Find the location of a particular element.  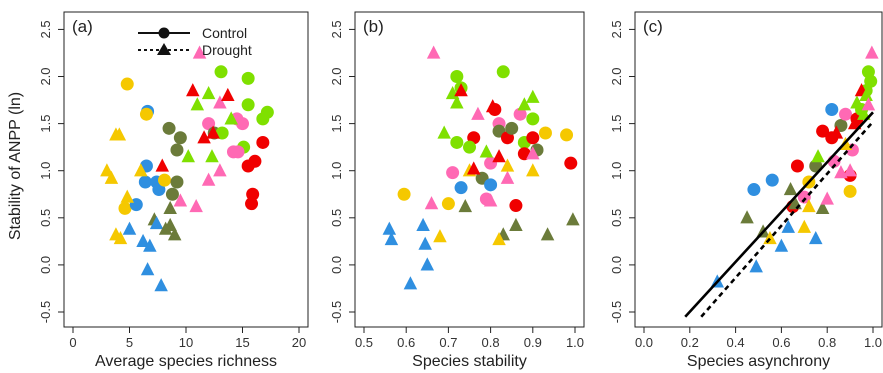

panel-label: (b) is located at coordinates (373, 26).